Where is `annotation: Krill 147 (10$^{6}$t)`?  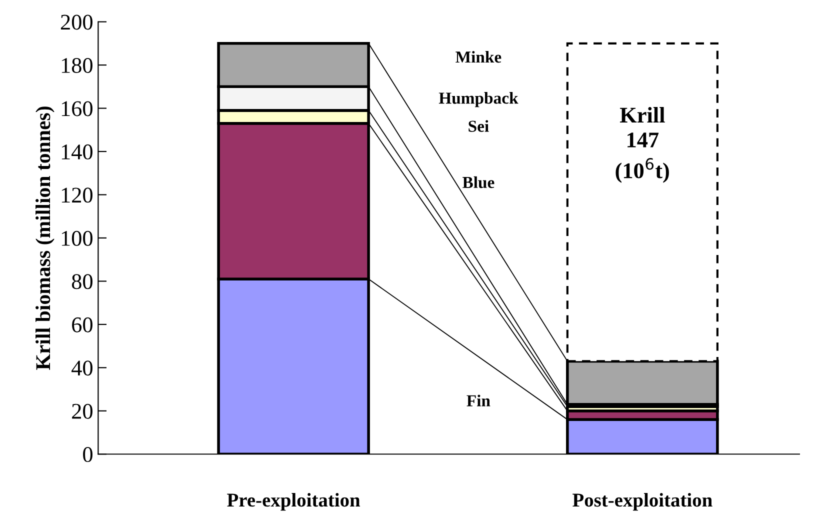
annotation: Krill 147 (10$^{6}$t) is located at coordinates (642, 145).